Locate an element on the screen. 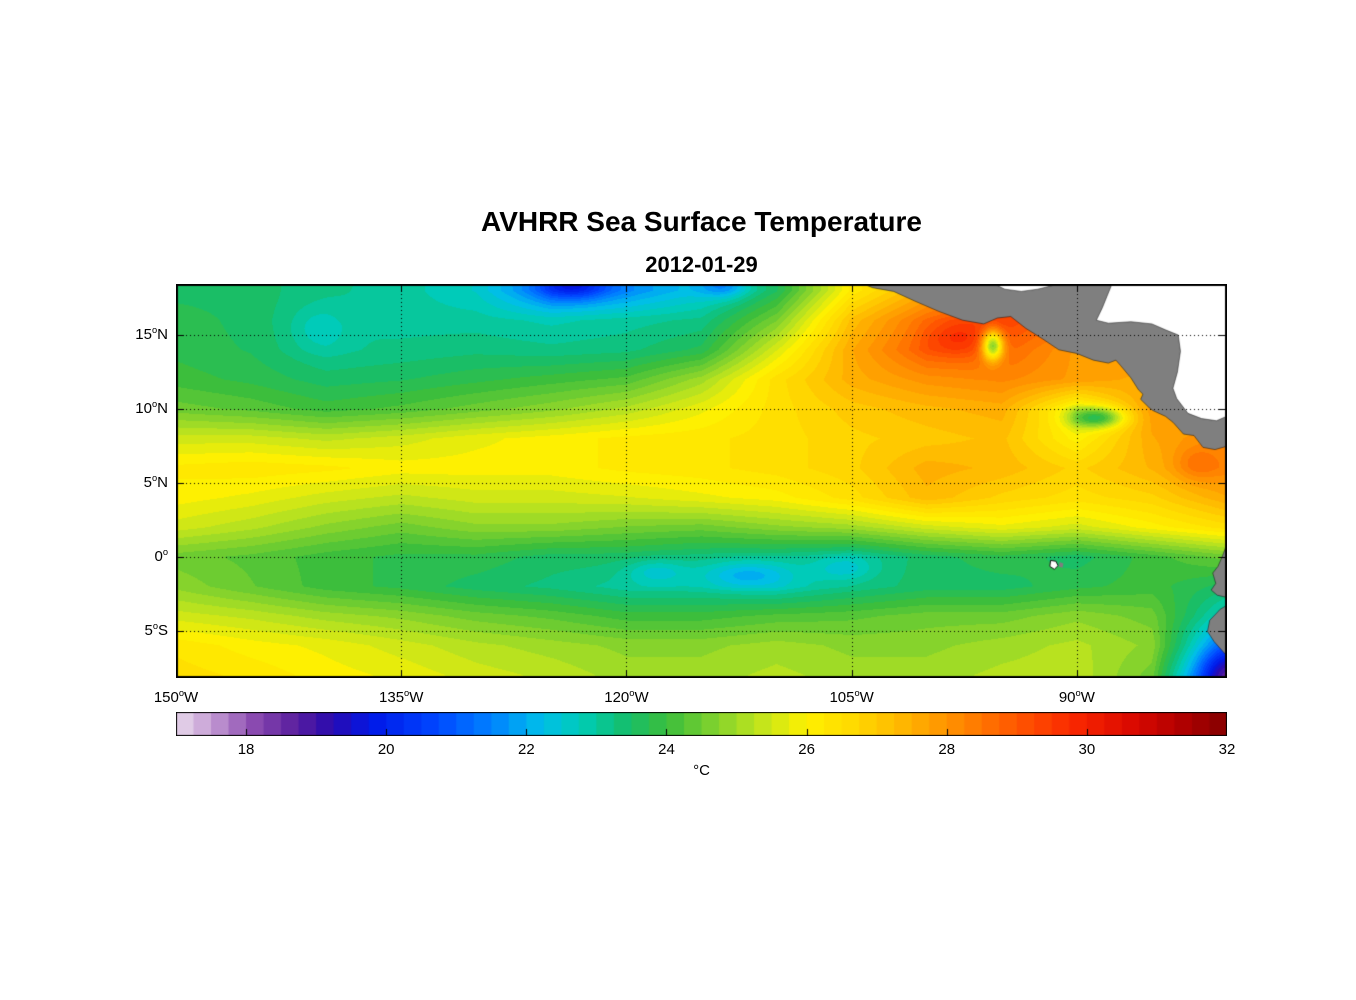 This screenshot has width=1356, height=1000. colorbar-tick-label: 30 is located at coordinates (1087, 749).